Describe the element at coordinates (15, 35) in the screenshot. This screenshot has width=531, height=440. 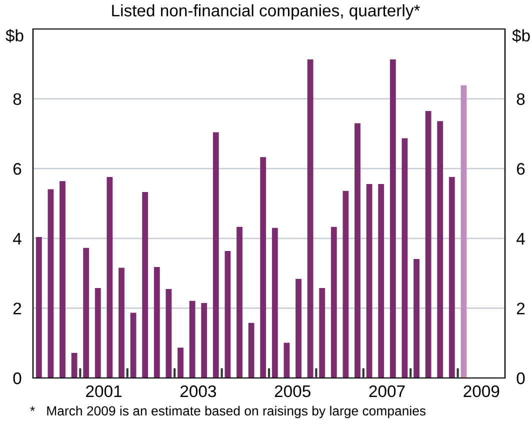
I see `y-axis-title: $b` at that location.